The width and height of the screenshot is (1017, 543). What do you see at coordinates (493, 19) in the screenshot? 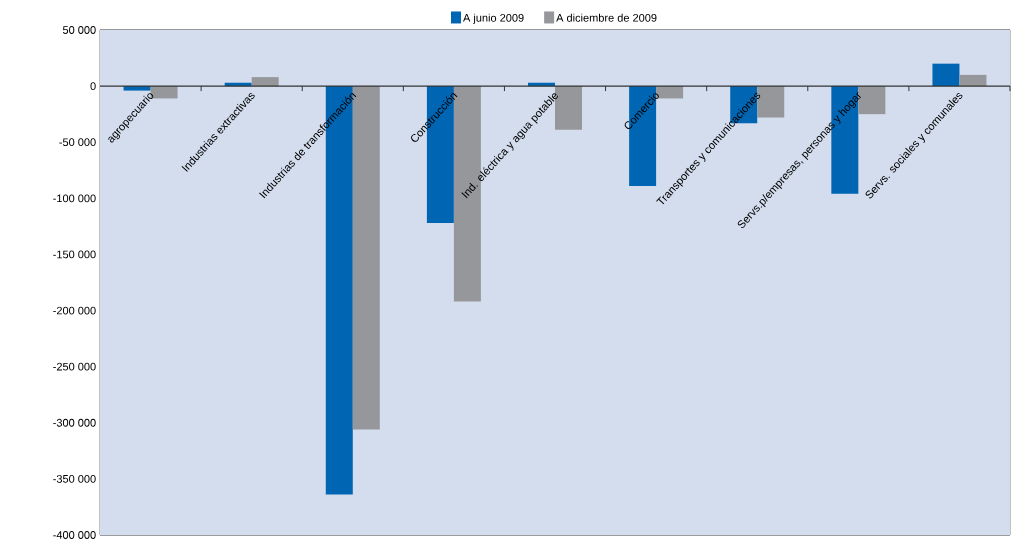
I see `legend-label: A junio 2009` at bounding box center [493, 19].